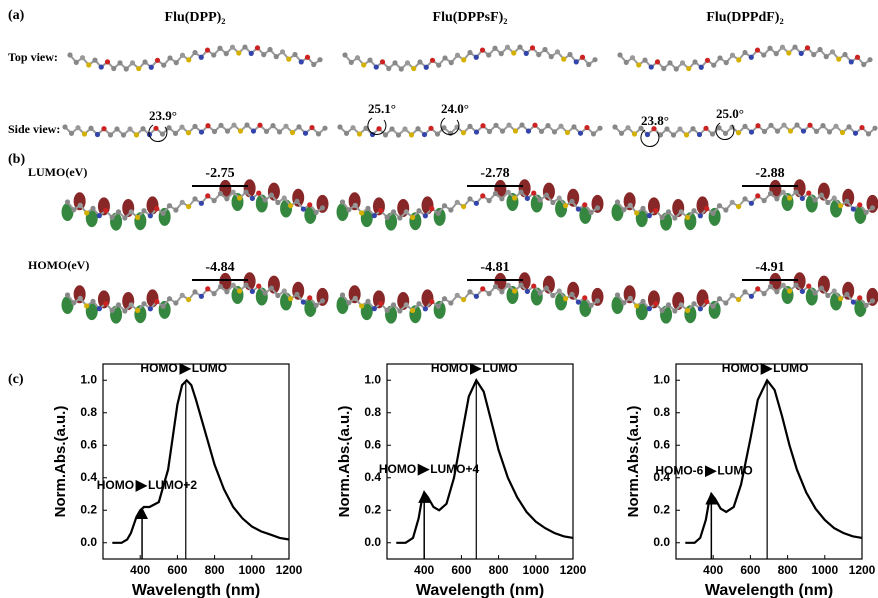 This screenshot has height=598, width=878. I want to click on x-tick-label: 400, so click(140, 570).